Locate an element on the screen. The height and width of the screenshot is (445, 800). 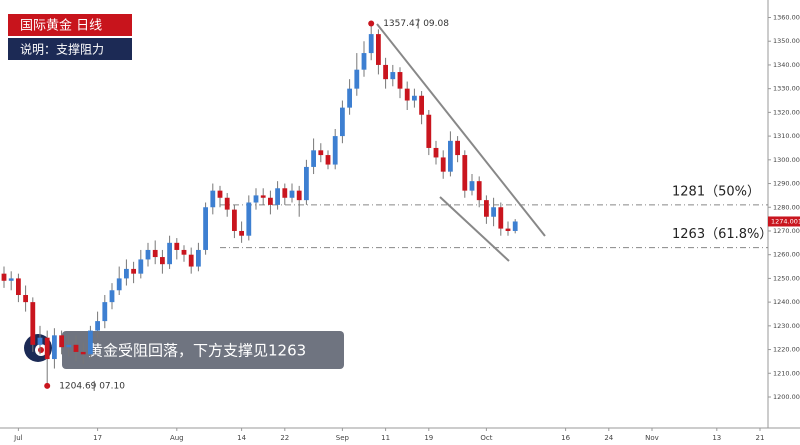
chart-subtitle: 说明：支撑阻力 is located at coordinates (62, 49).